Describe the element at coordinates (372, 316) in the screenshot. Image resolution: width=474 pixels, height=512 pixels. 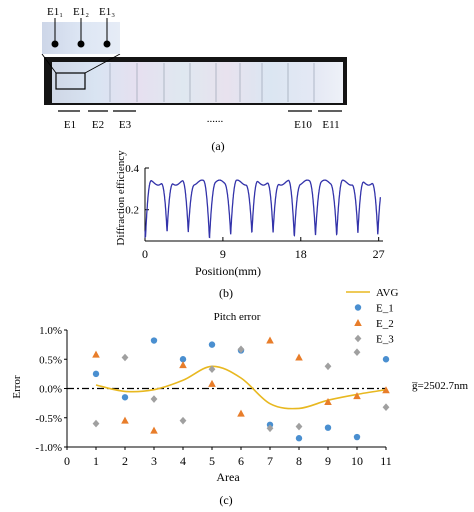
I see `chart-legend: AVG E_1 E_2 E_3` at that location.